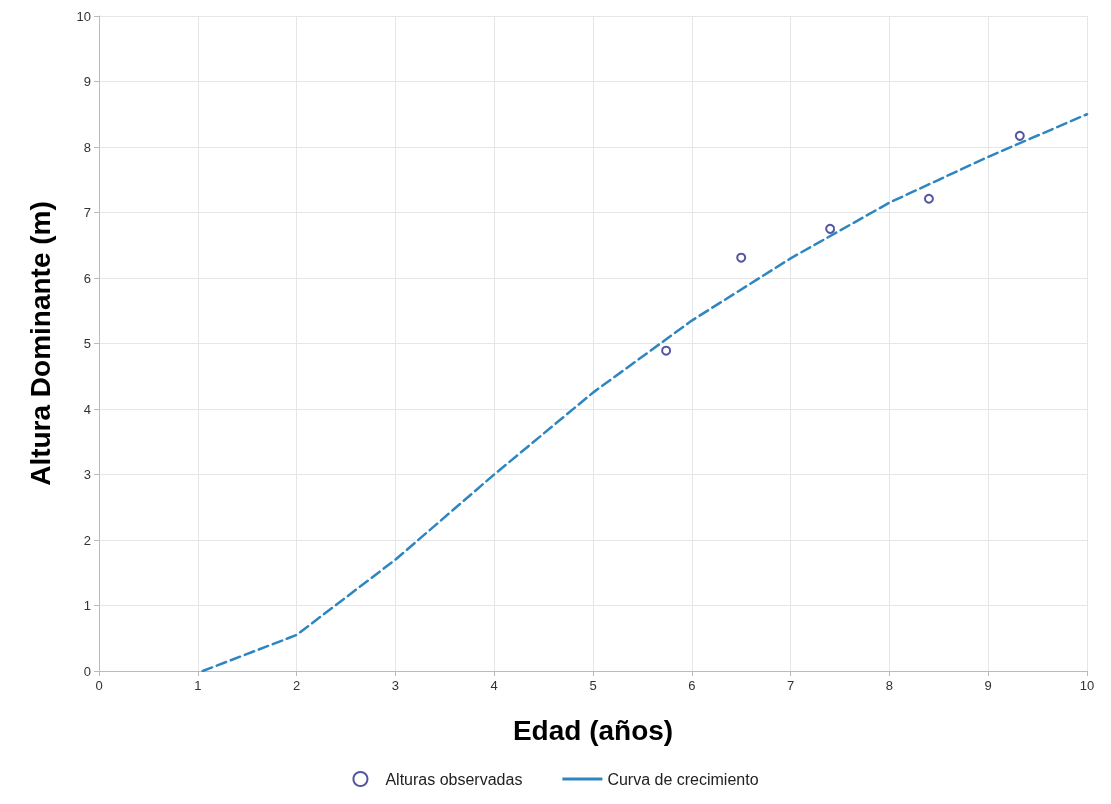  What do you see at coordinates (87, 605) in the screenshot?
I see `y-tick-label: 1` at bounding box center [87, 605].